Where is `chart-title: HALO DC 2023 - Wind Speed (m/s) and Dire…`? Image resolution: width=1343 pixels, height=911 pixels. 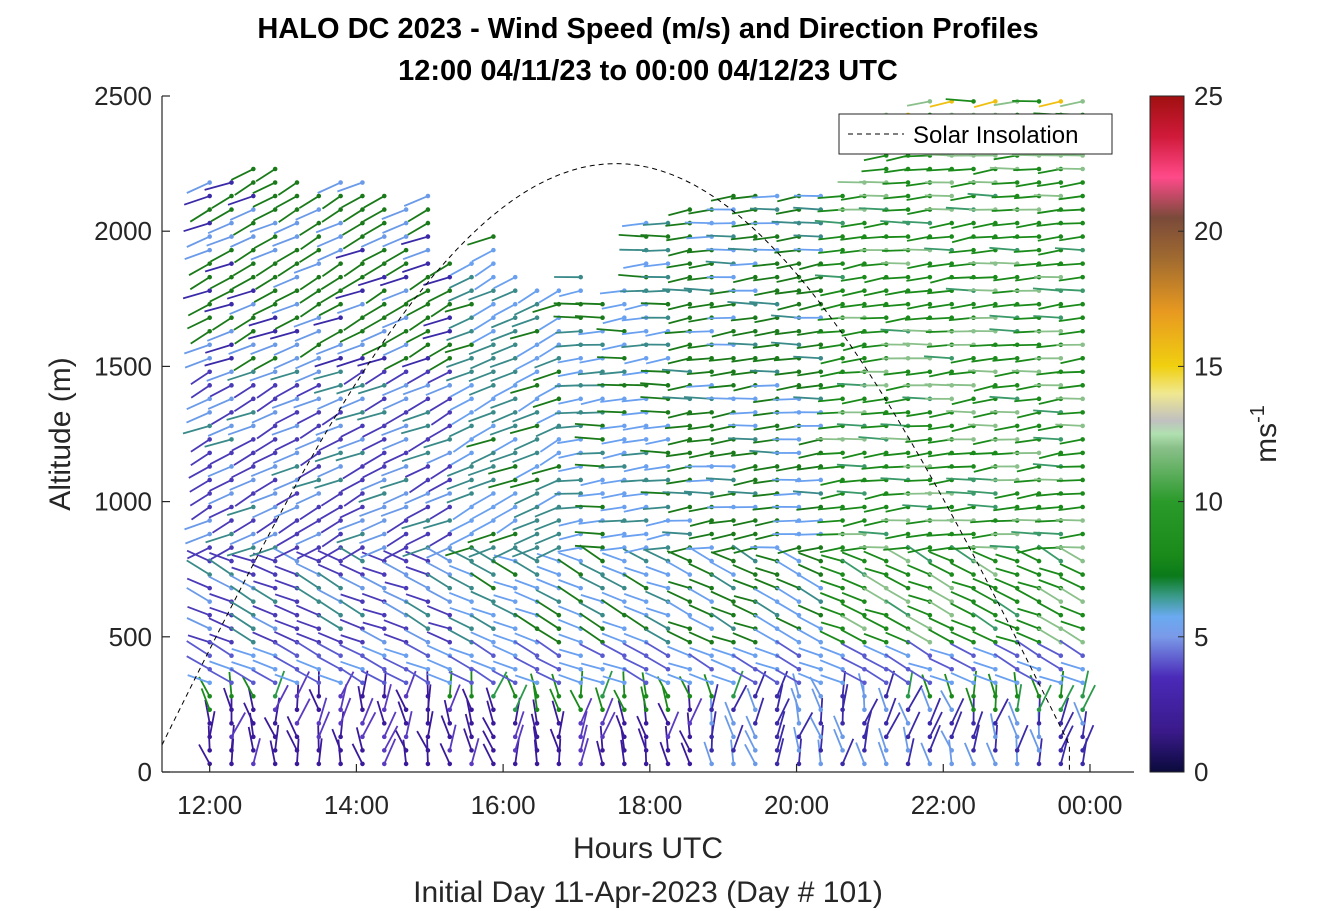
chart-title: HALO DC 2023 - Wind Speed (m/s) and Dire… is located at coordinates (647, 29).